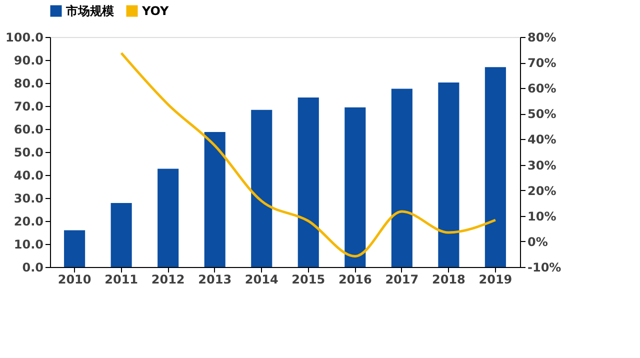 The height and width of the screenshot is (358, 640). What do you see at coordinates (29, 221) in the screenshot?
I see `y-tick-label: 20.0` at bounding box center [29, 221].